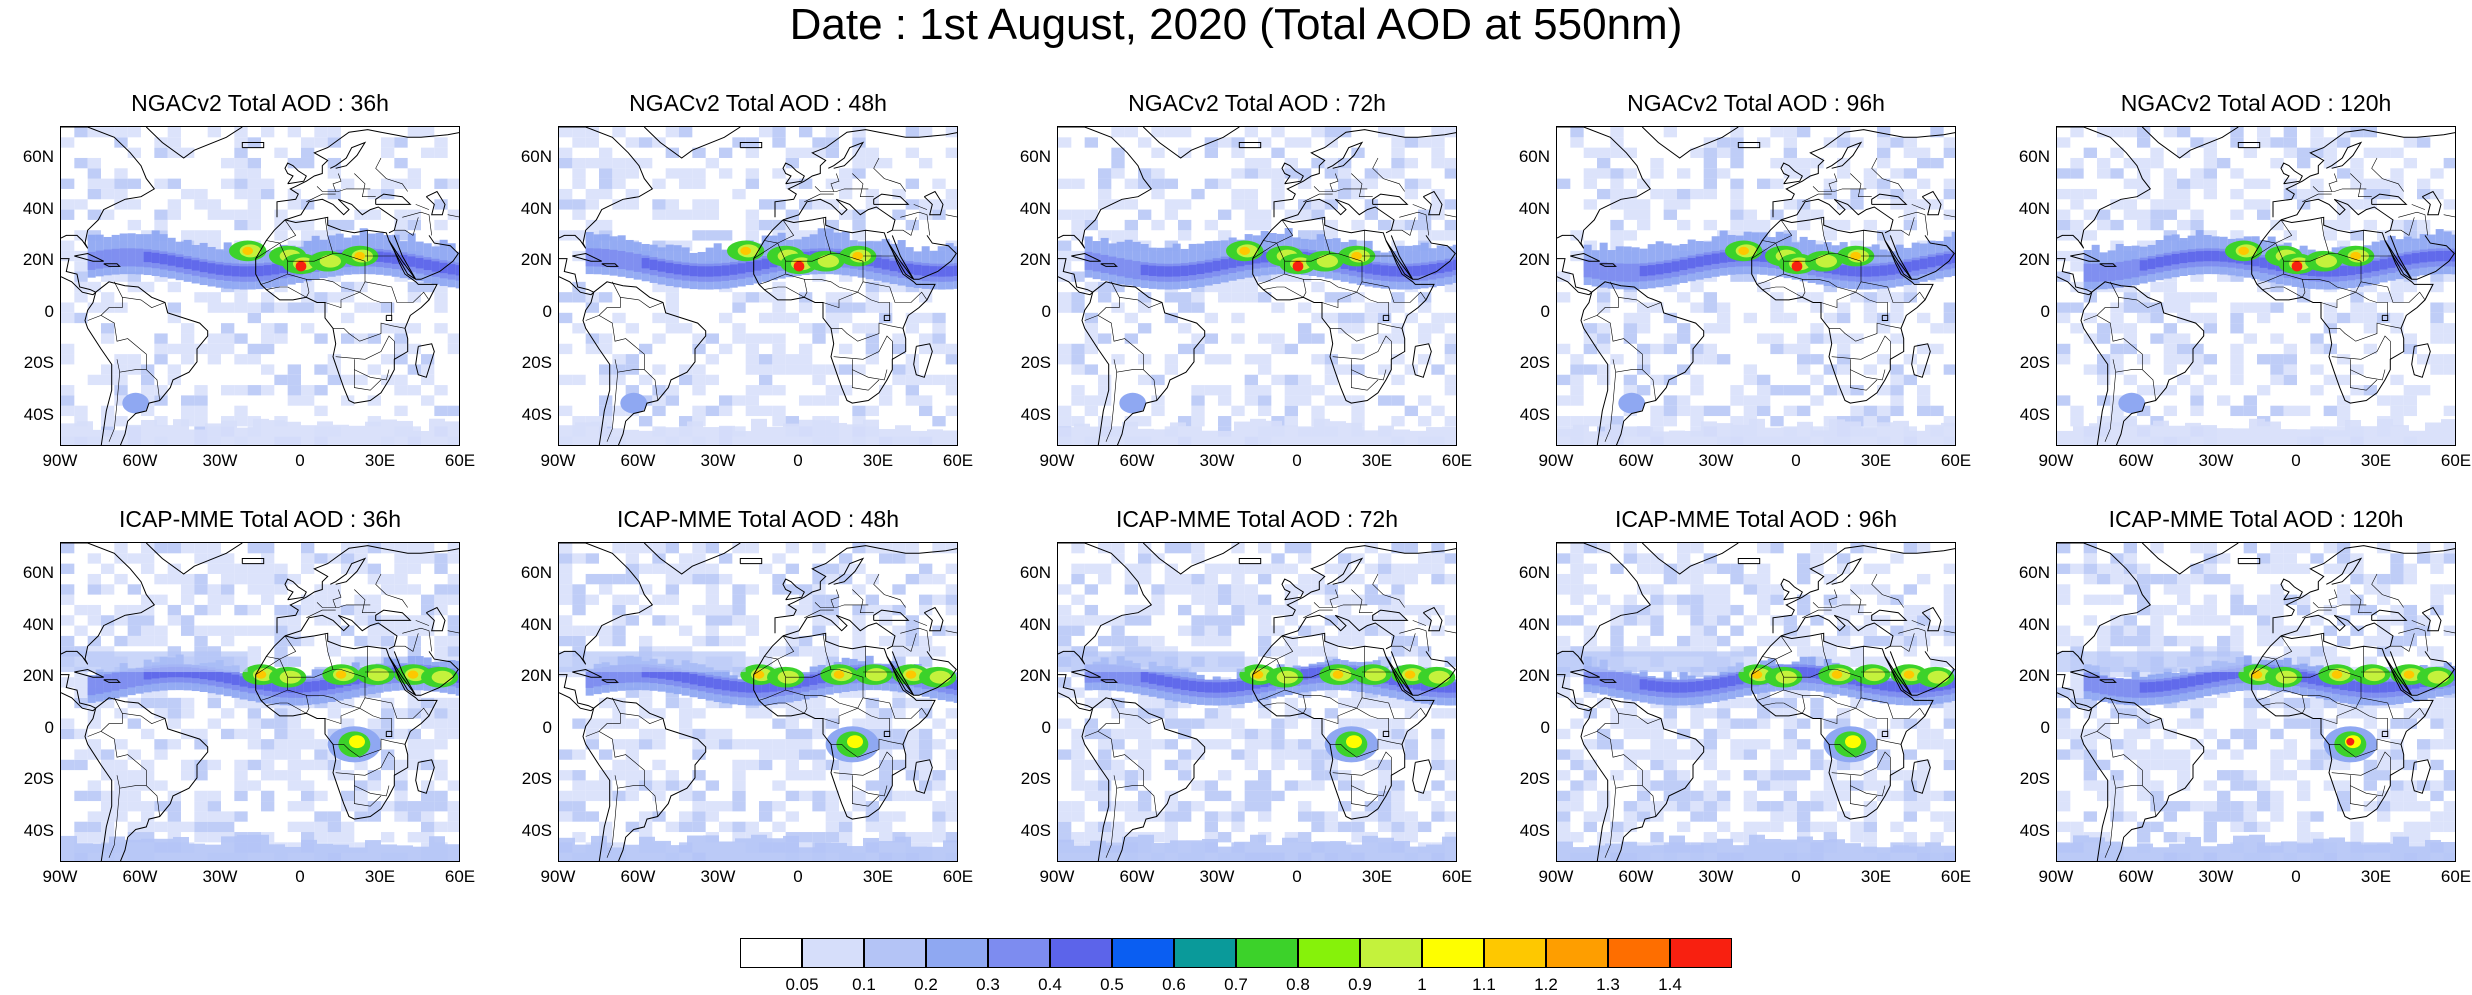  I want to click on colorbar-label: 0.7, so click(1236, 984).